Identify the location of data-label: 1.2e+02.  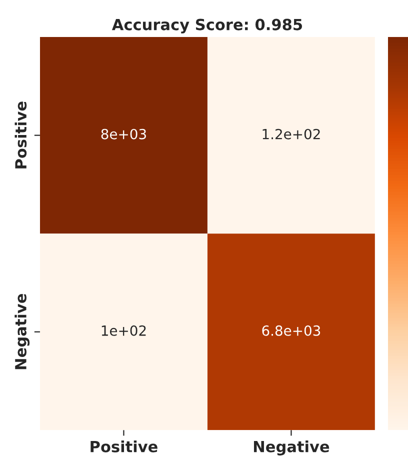
(291, 134).